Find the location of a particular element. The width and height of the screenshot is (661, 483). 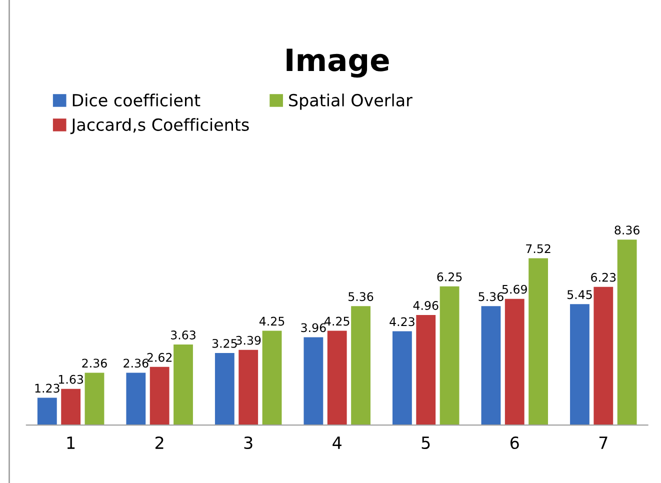

data-label: 6.23 is located at coordinates (603, 277).